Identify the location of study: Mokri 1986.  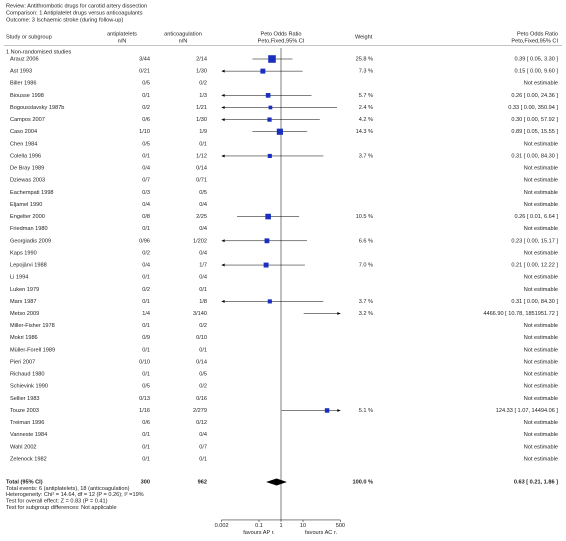
(24, 338).